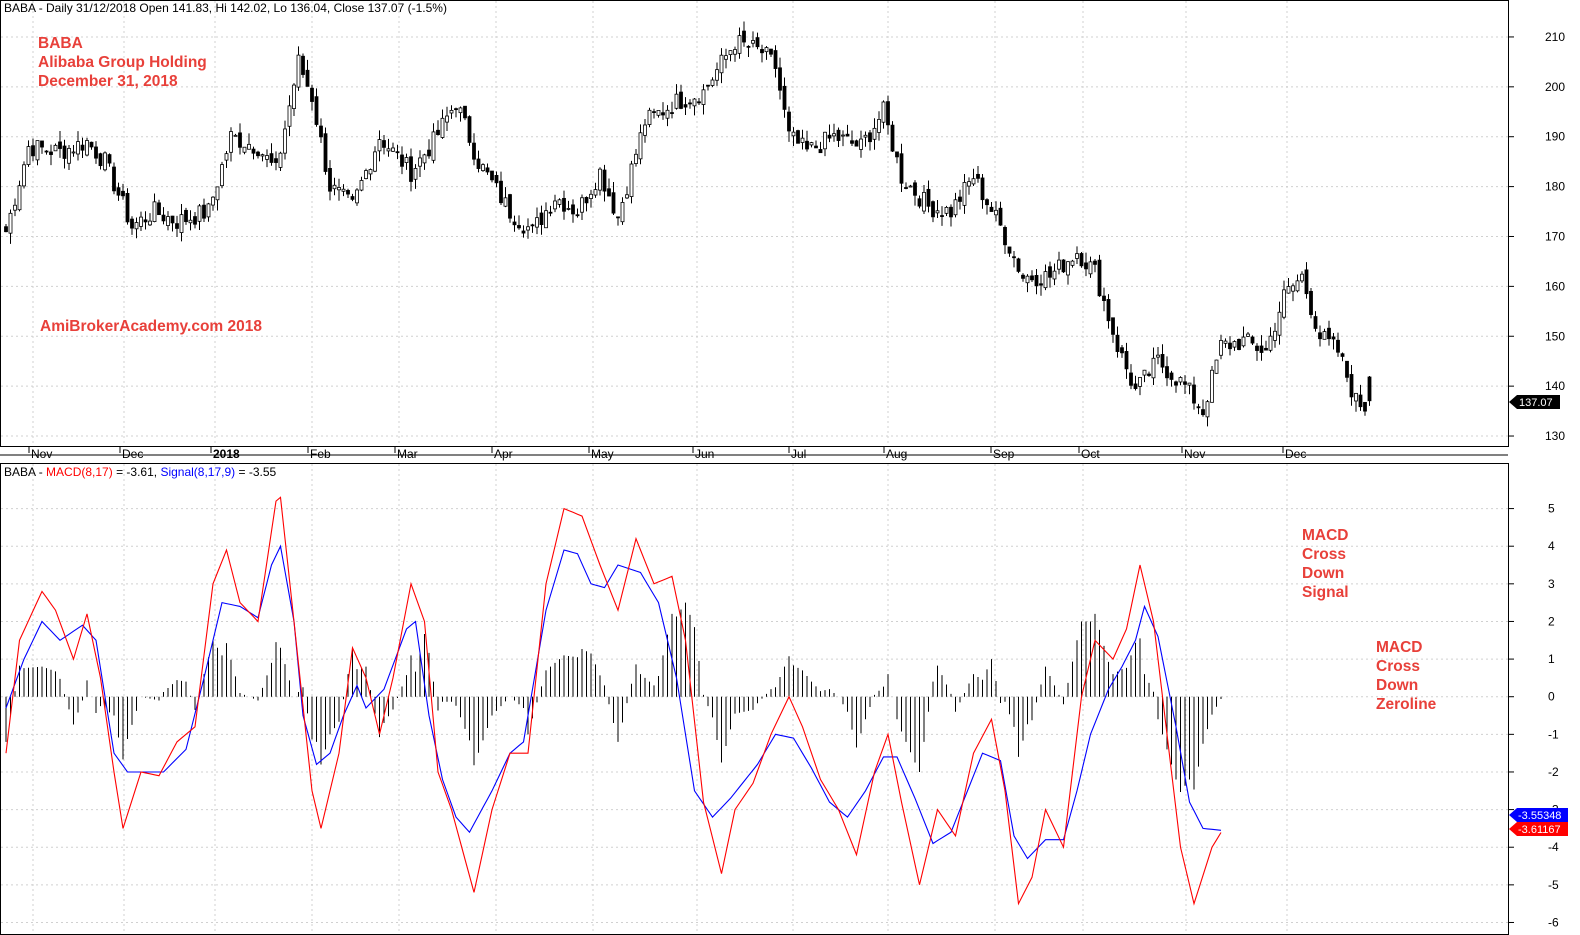 The width and height of the screenshot is (1580, 935). I want to click on cross-zero-annotation-2: Cross, so click(1398, 666).